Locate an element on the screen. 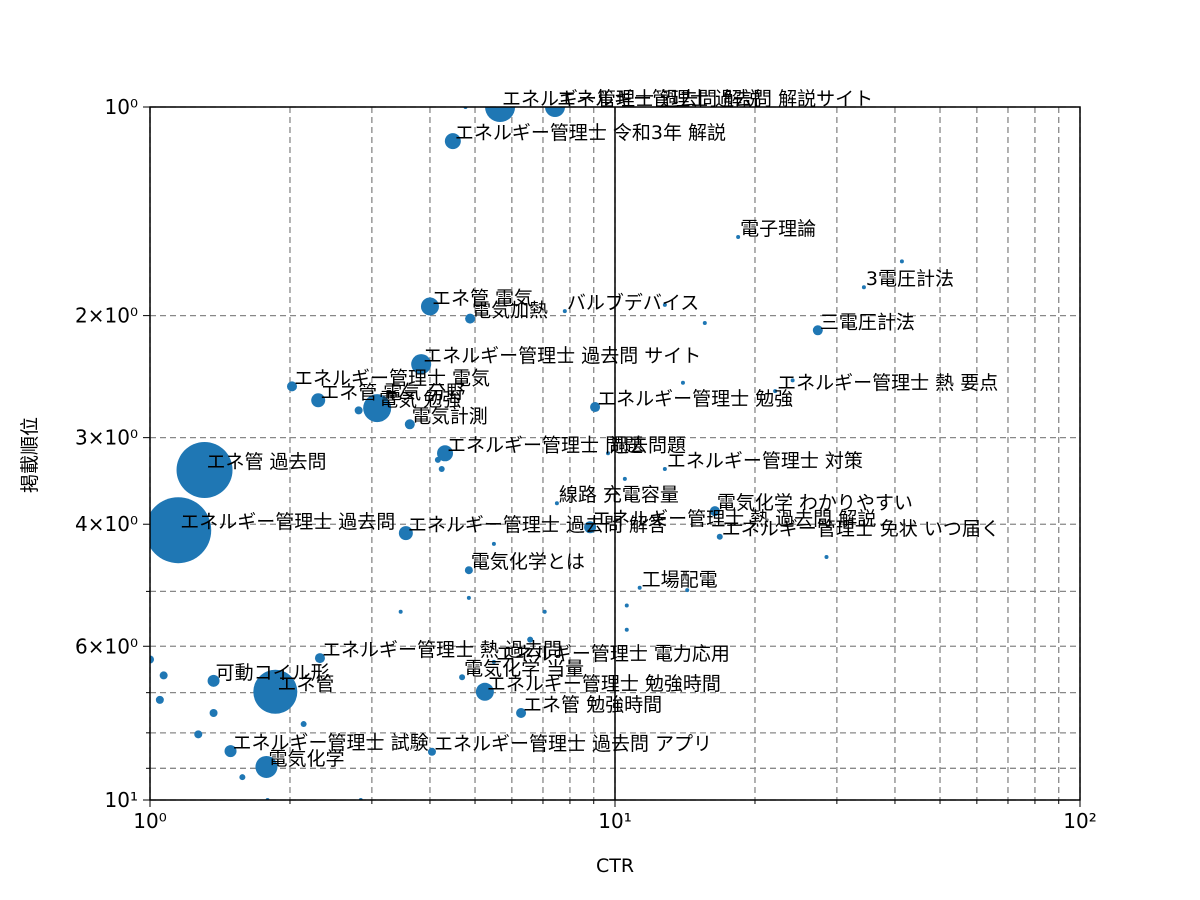 This screenshot has height=900, width=1200. point-label: エネルギー管理士 熱 過去問 is located at coordinates (442, 650).